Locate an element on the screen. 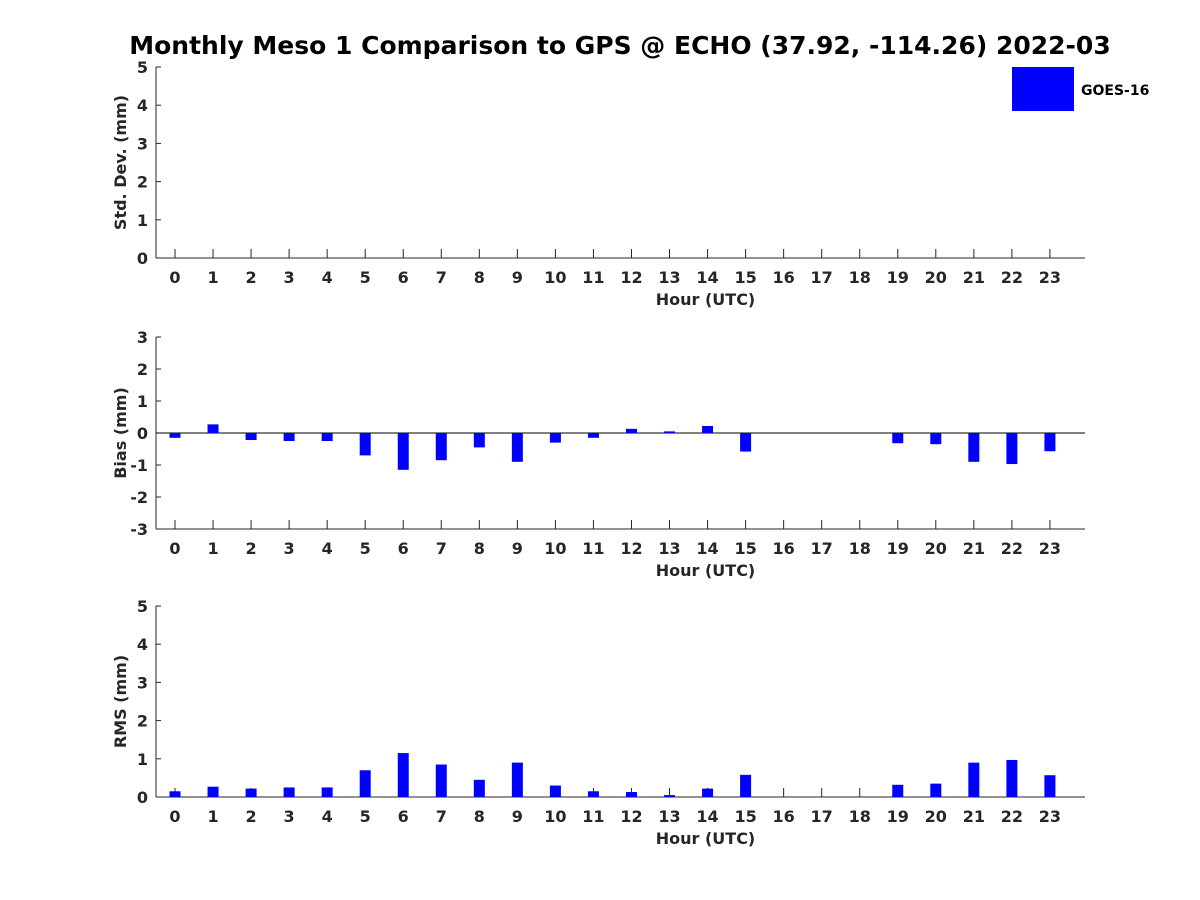 This screenshot has width=1200, height=900. x-tick-label: 6 is located at coordinates (403, 277).